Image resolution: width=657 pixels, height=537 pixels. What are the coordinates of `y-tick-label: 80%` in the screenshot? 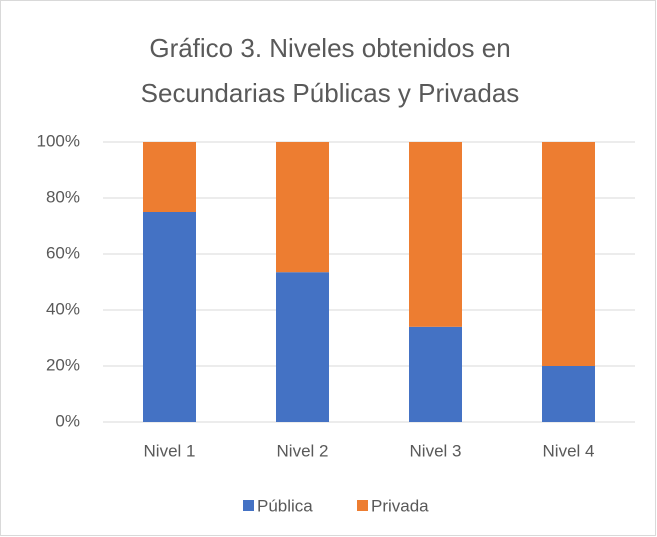 It's located at (63, 196).